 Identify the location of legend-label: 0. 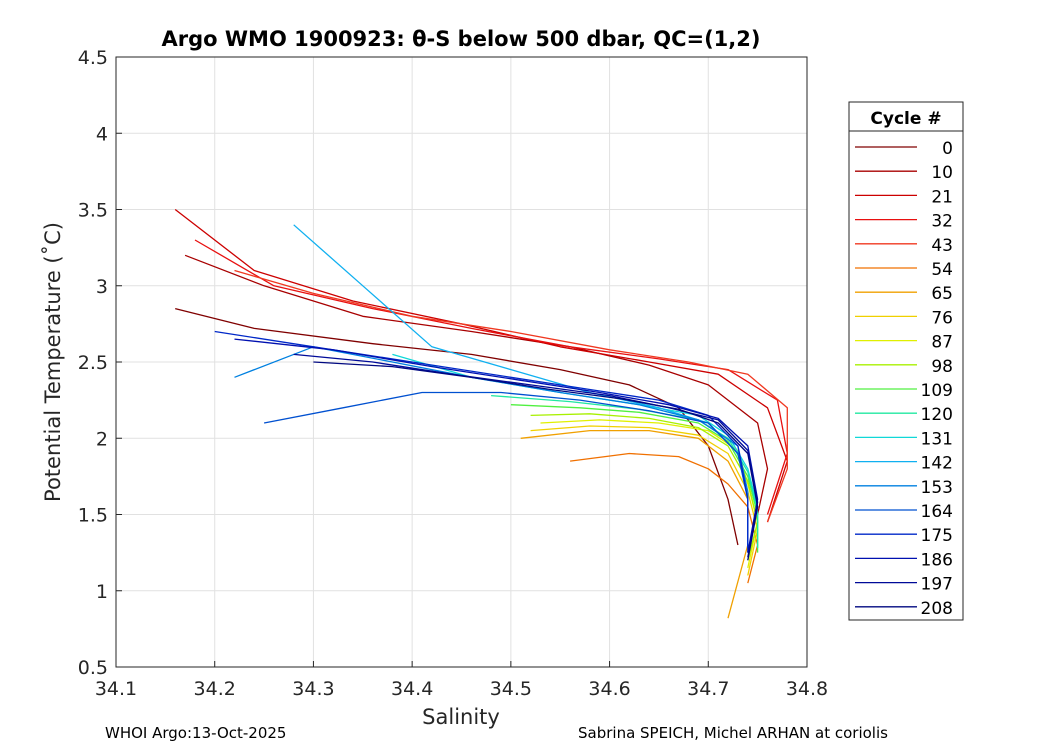
(947, 149).